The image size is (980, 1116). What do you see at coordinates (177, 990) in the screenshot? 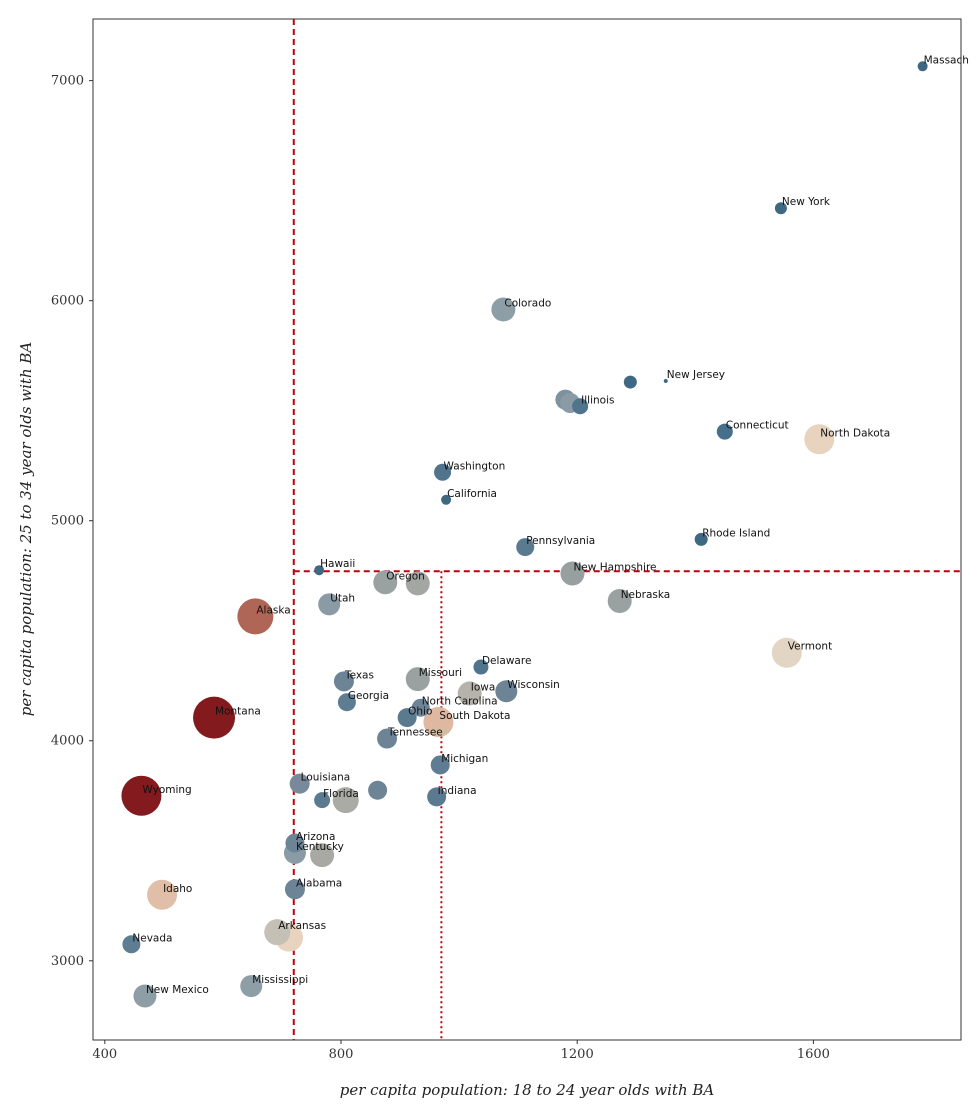
I see `data-label-new-mexico: New Mexico` at bounding box center [177, 990].